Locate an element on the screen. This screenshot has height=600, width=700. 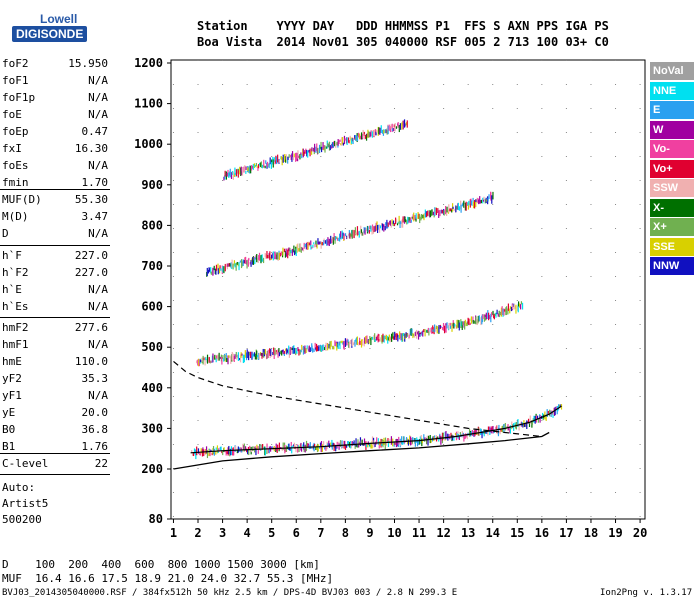
x-tick-label: 4 is located at coordinates (247, 533).